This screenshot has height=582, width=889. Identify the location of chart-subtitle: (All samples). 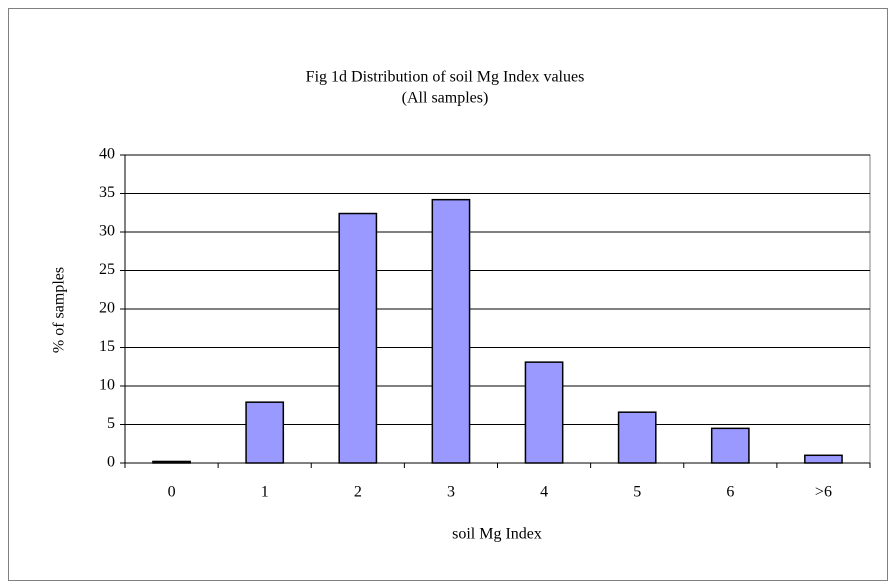
(445, 98).